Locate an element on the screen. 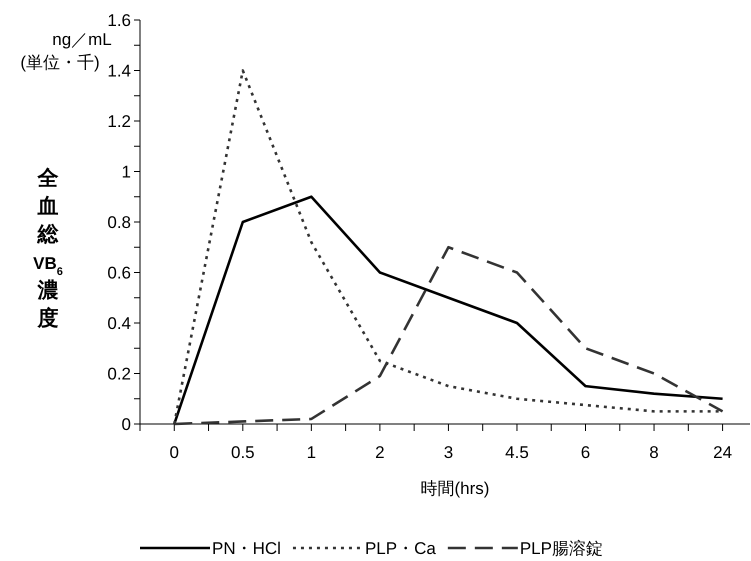 Image resolution: width=751 pixels, height=561 pixels. y-tick-label: 0.8 is located at coordinates (119, 222).